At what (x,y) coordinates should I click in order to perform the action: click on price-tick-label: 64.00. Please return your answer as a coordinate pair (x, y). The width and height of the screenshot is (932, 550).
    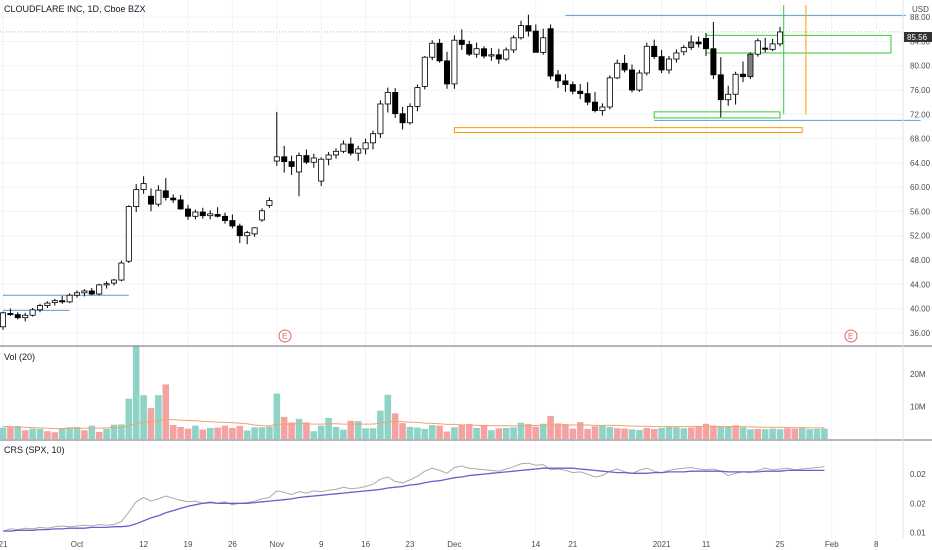
    Looking at the image, I should click on (920, 163).